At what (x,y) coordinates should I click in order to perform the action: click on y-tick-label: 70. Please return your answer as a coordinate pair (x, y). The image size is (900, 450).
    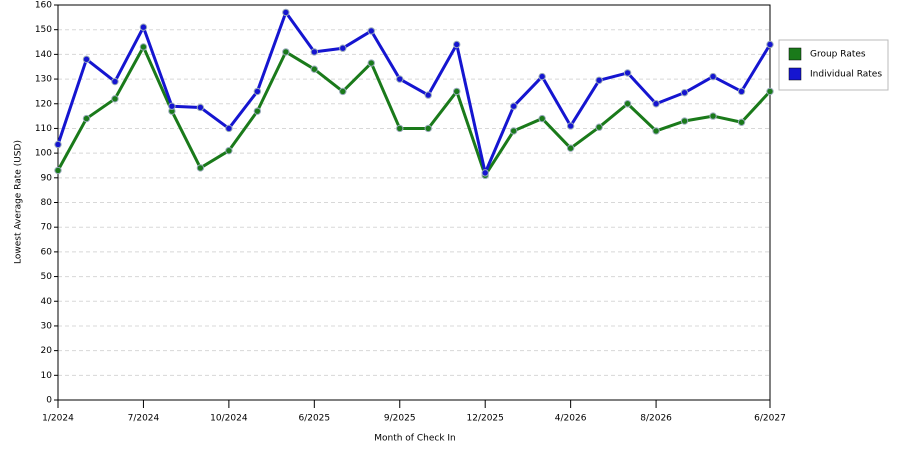
    Looking at the image, I should click on (47, 228).